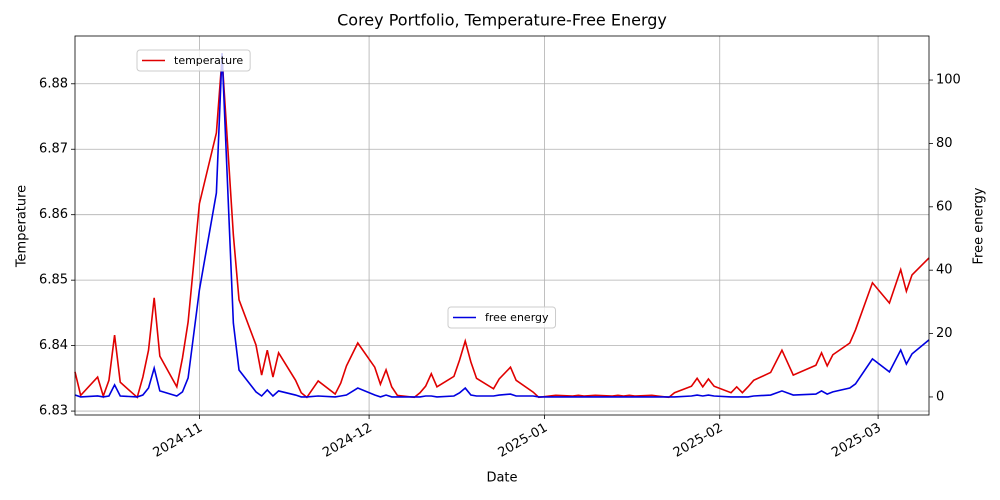  I want to click on y-tick-label: 6.87, so click(53, 149).